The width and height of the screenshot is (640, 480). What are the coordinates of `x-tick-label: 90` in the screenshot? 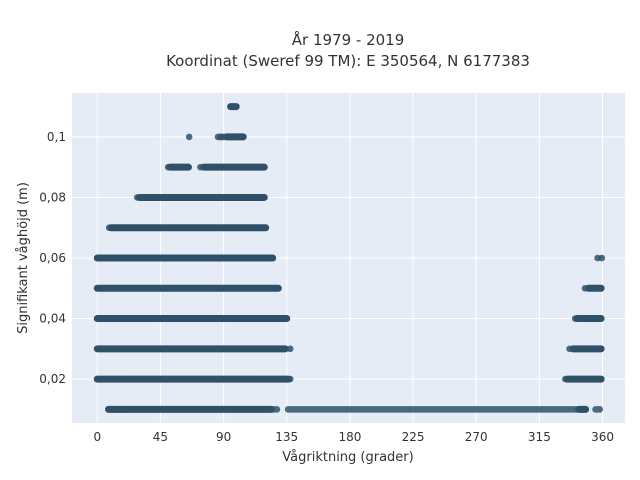 It's located at (223, 437).